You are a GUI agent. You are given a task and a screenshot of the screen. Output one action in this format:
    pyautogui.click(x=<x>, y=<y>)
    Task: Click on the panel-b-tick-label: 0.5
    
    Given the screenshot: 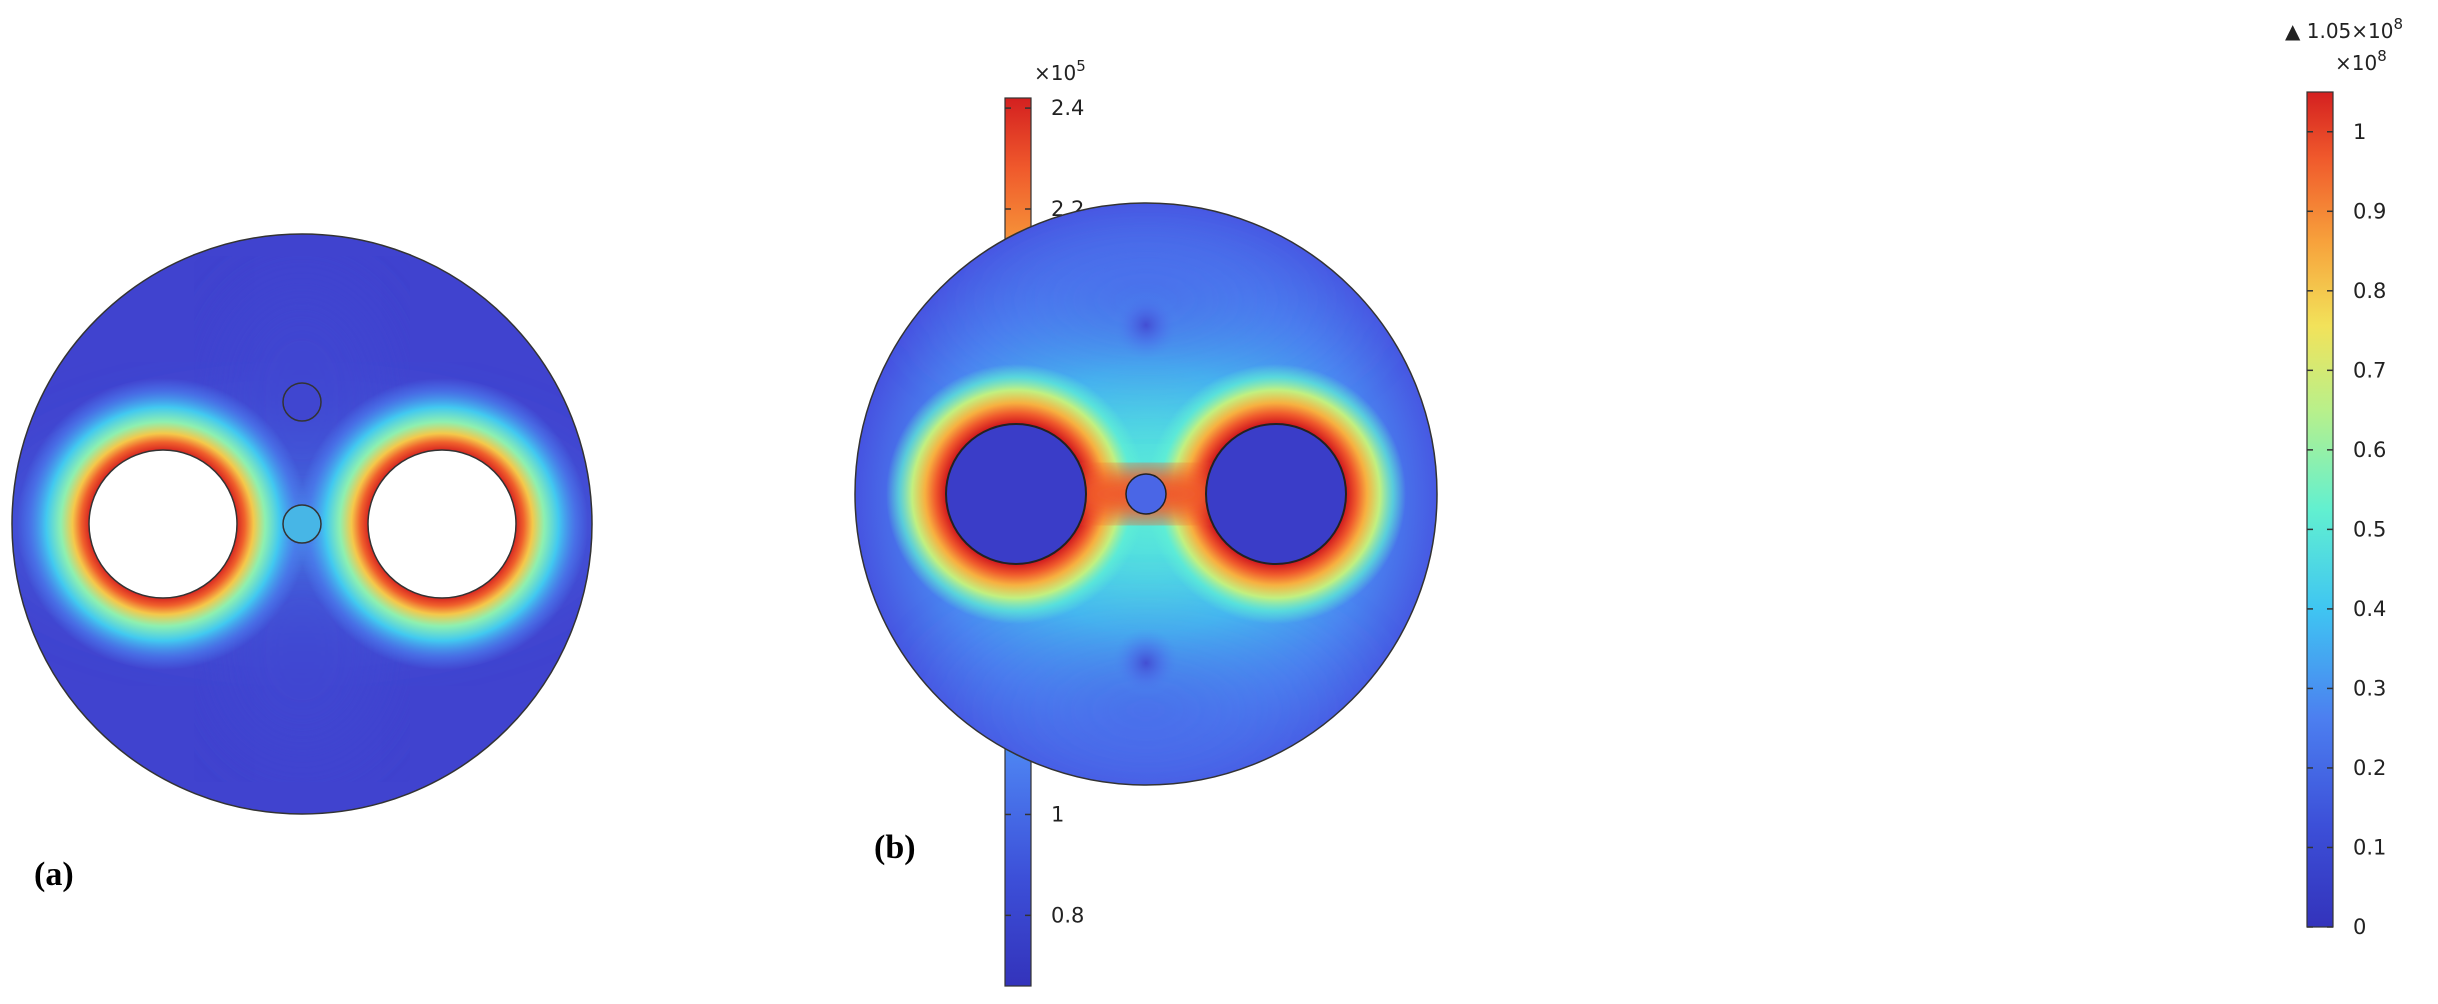 What is the action you would take?
    pyautogui.click(x=2369, y=529)
    